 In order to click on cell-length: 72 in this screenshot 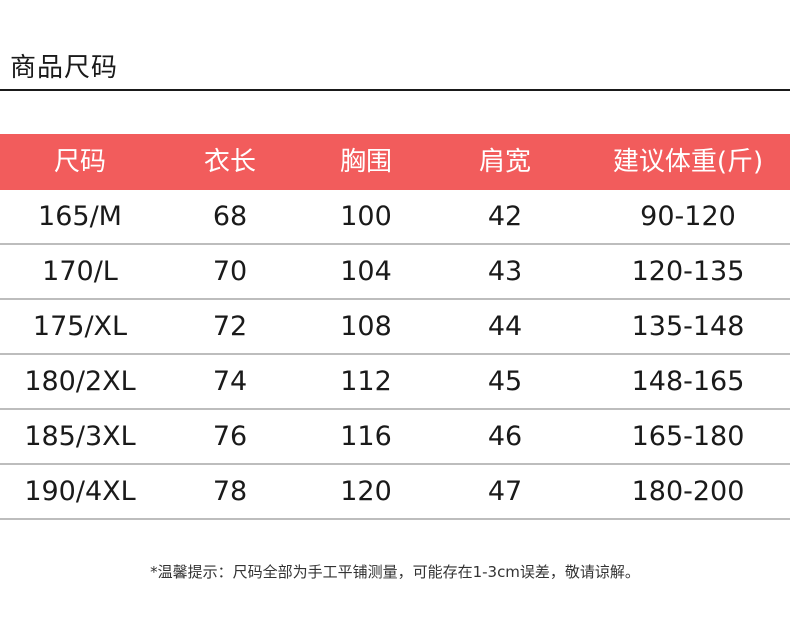, I will do `click(230, 326)`.